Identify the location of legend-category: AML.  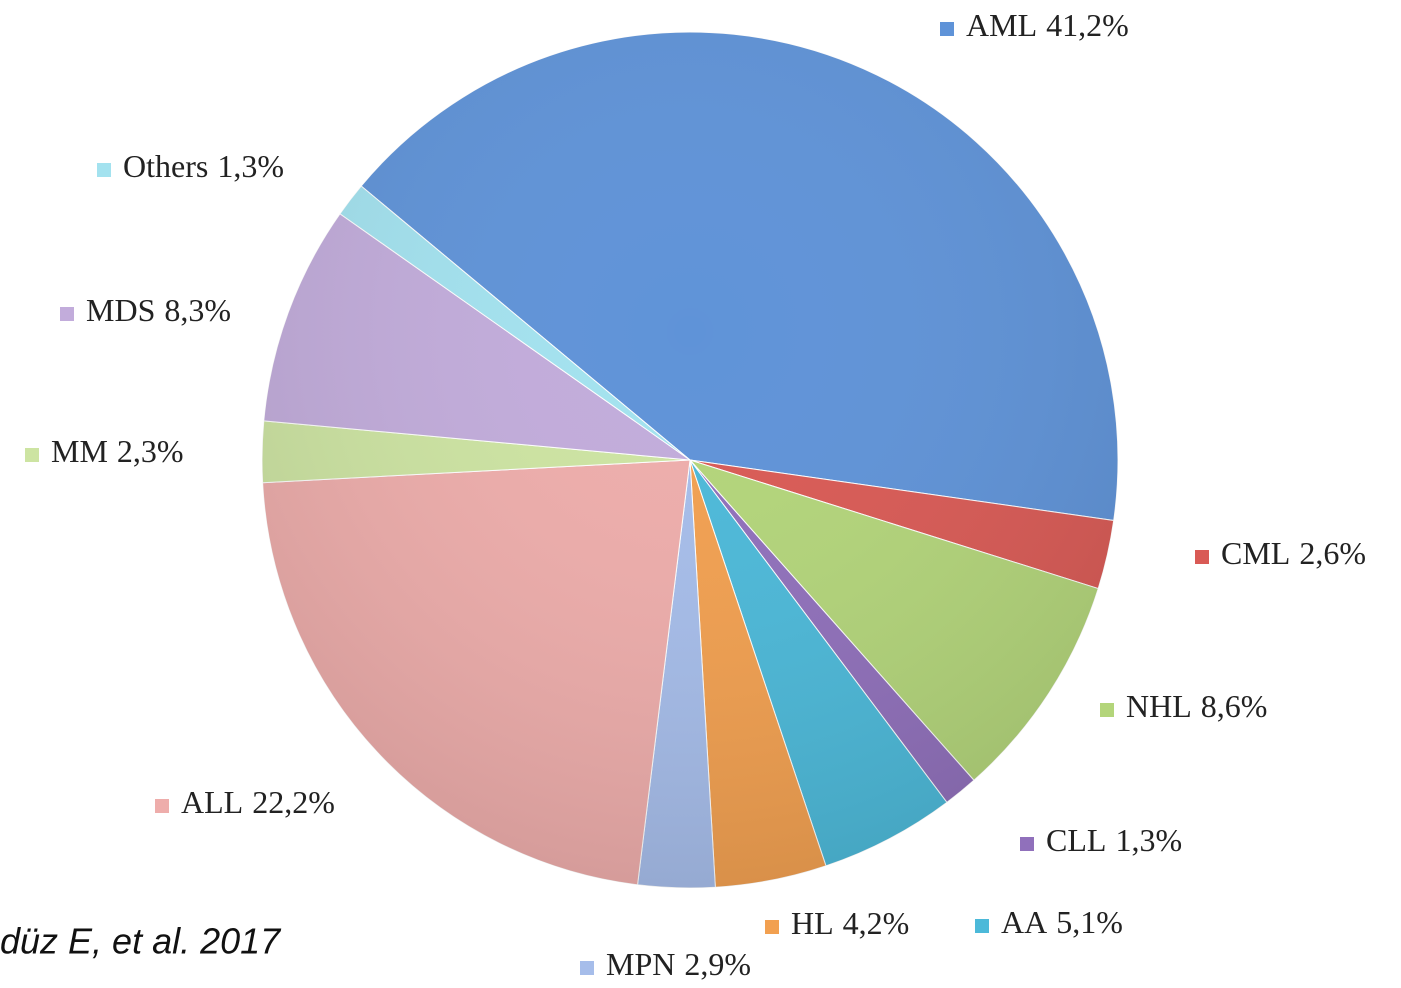
(1001, 25).